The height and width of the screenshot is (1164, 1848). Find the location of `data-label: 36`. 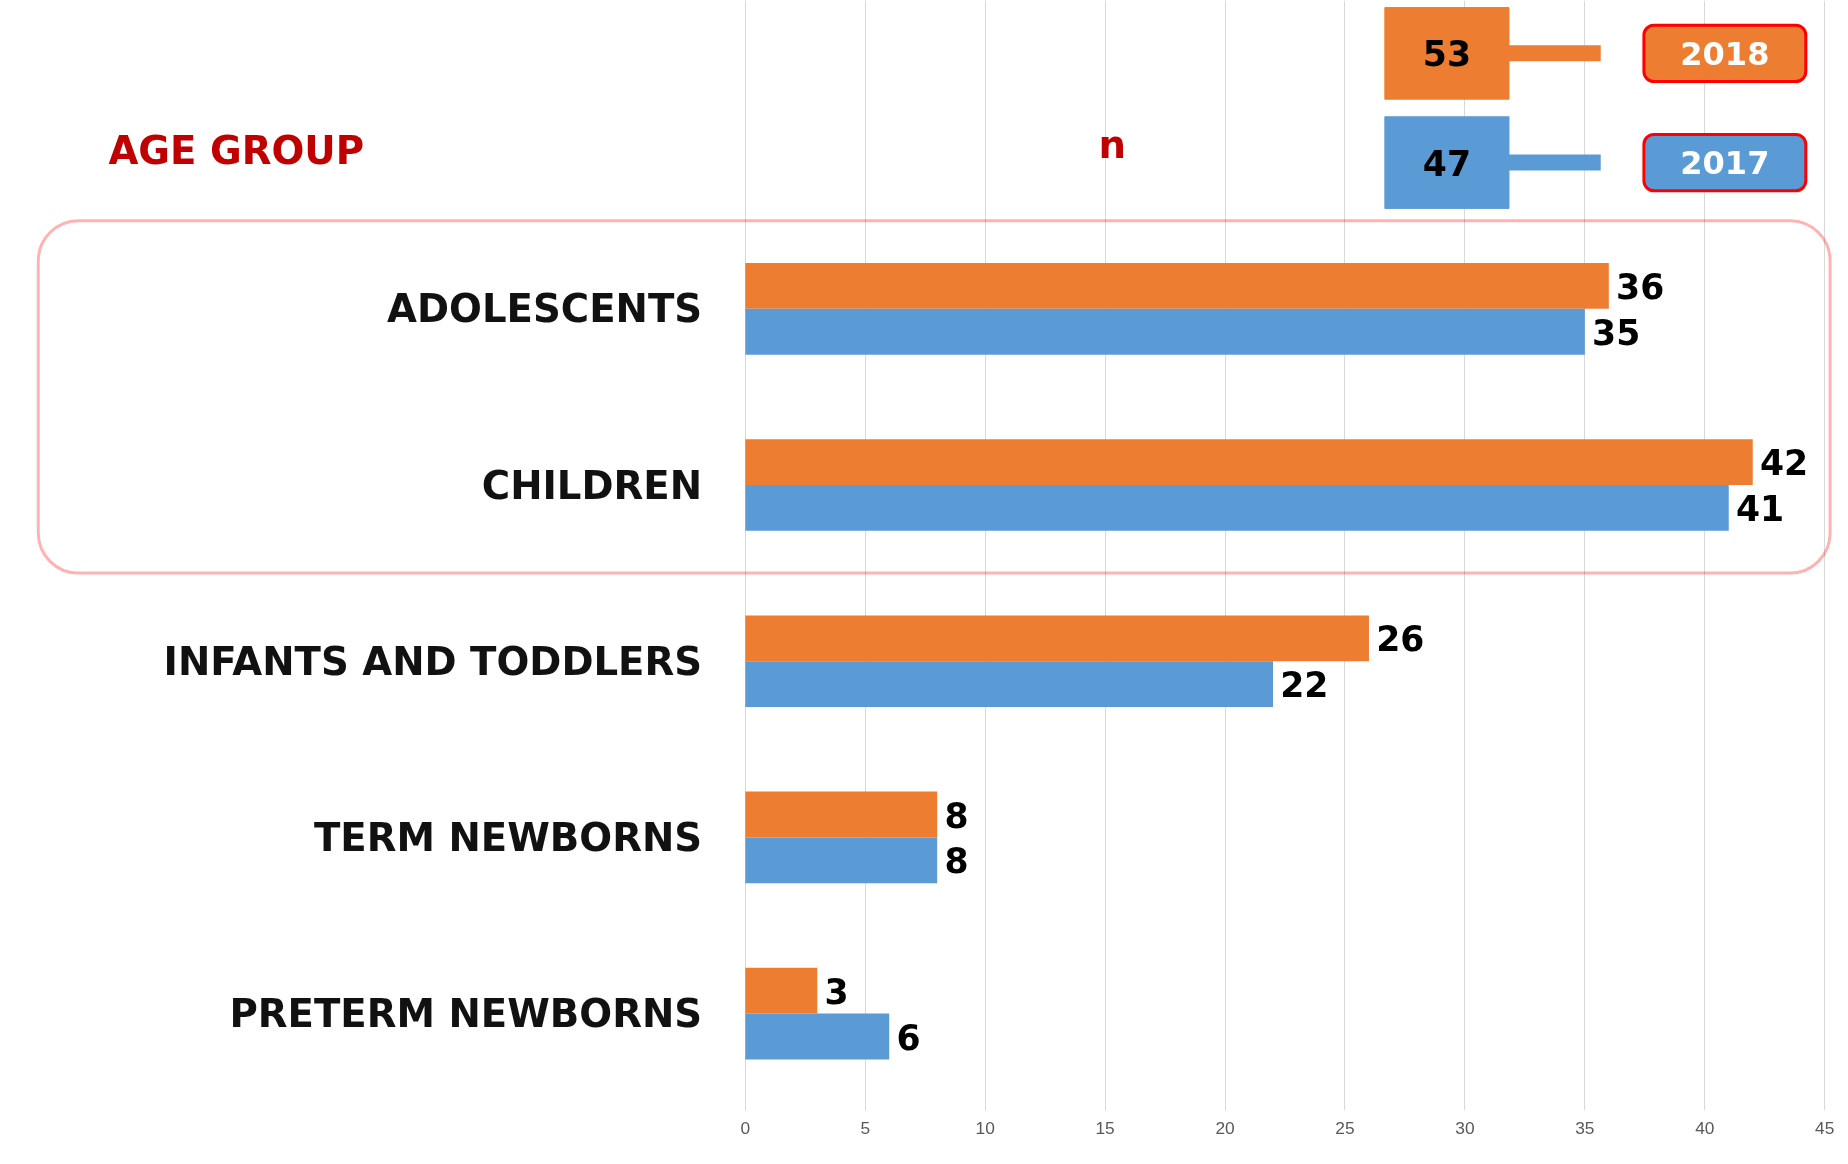

data-label: 36 is located at coordinates (1640, 286).